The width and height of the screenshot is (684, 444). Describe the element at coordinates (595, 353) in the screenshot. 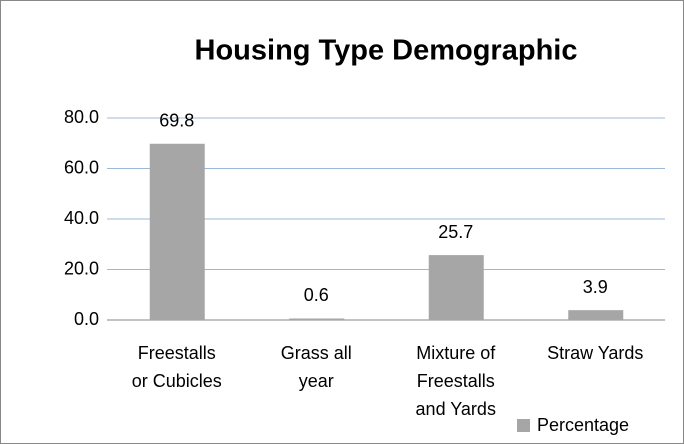

I see `x-tick-label: Straw Yards` at that location.